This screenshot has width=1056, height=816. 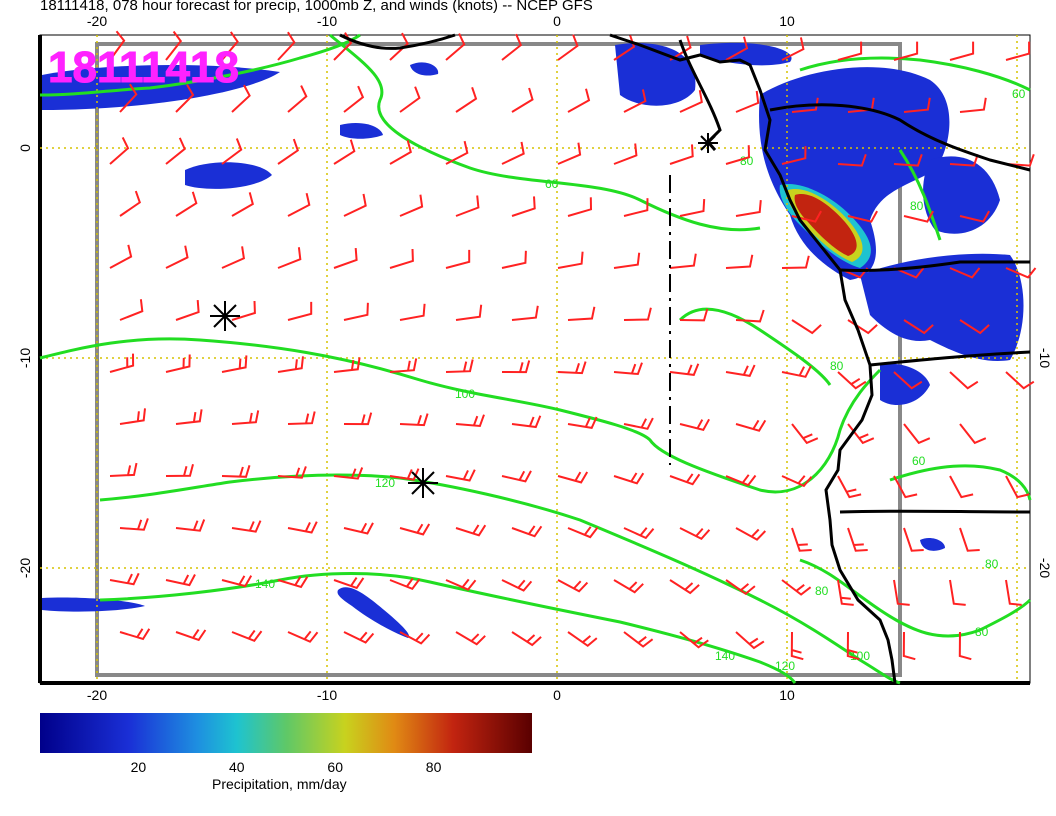 What do you see at coordinates (397, 41) in the screenshot?
I see `coastline-segment` at bounding box center [397, 41].